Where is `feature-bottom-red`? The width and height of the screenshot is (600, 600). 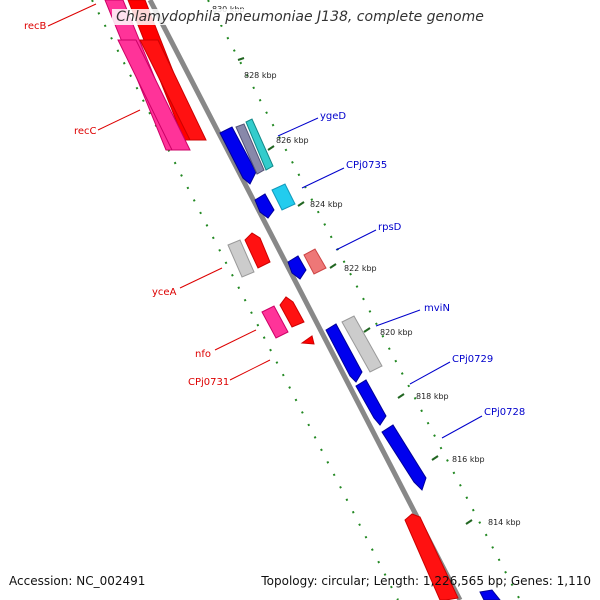 feature-bottom-red is located at coordinates (431, 556).